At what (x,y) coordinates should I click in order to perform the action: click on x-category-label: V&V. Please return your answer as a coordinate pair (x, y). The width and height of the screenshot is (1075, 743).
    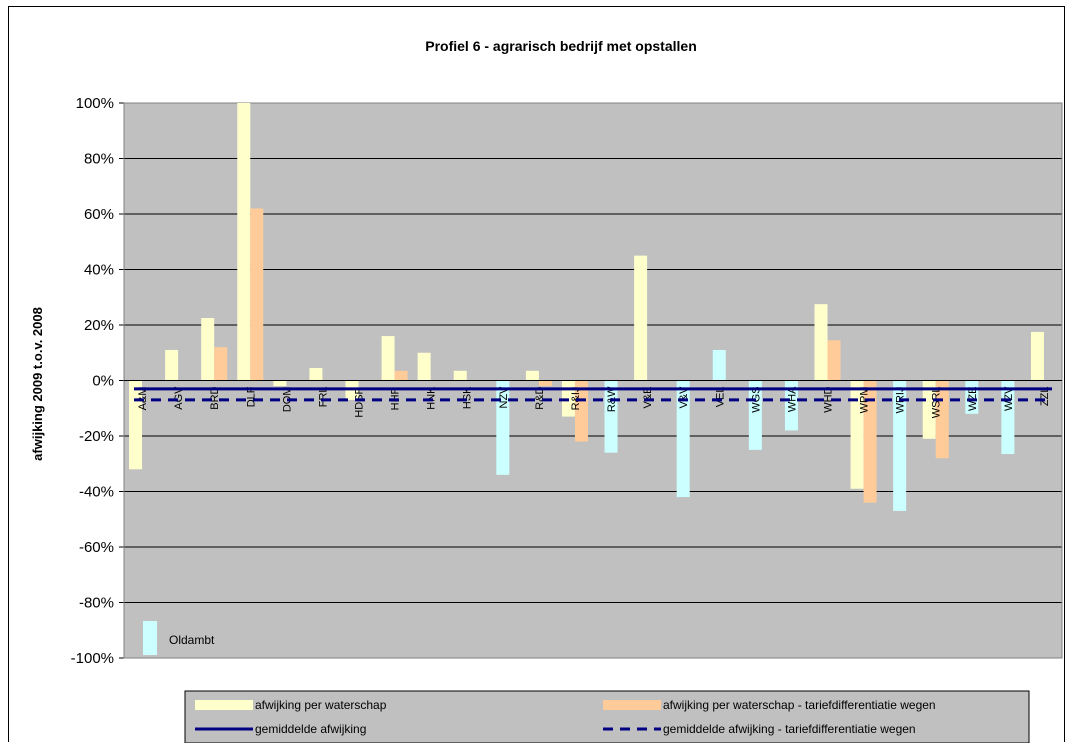
    Looking at the image, I should click on (684, 397).